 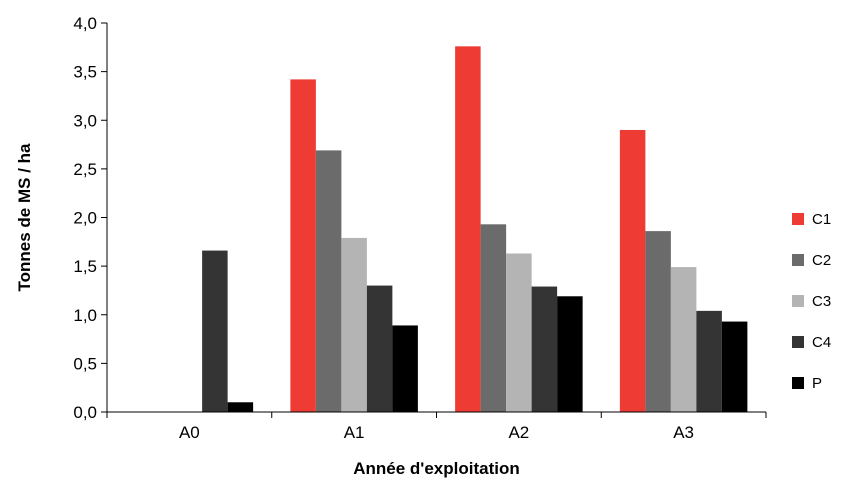 I want to click on legend-label-c2: C2, so click(x=821, y=260).